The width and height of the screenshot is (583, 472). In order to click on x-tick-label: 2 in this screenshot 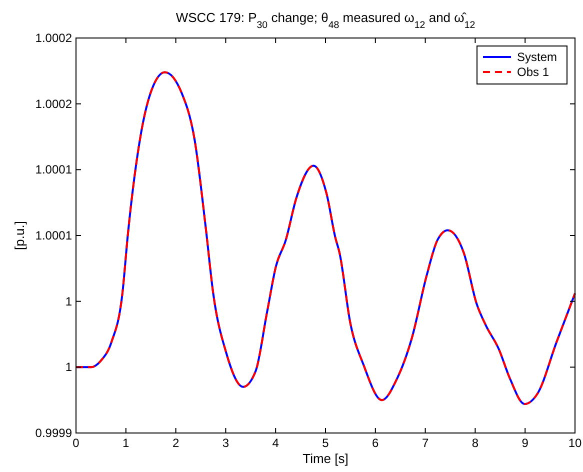, I will do `click(176, 443)`.